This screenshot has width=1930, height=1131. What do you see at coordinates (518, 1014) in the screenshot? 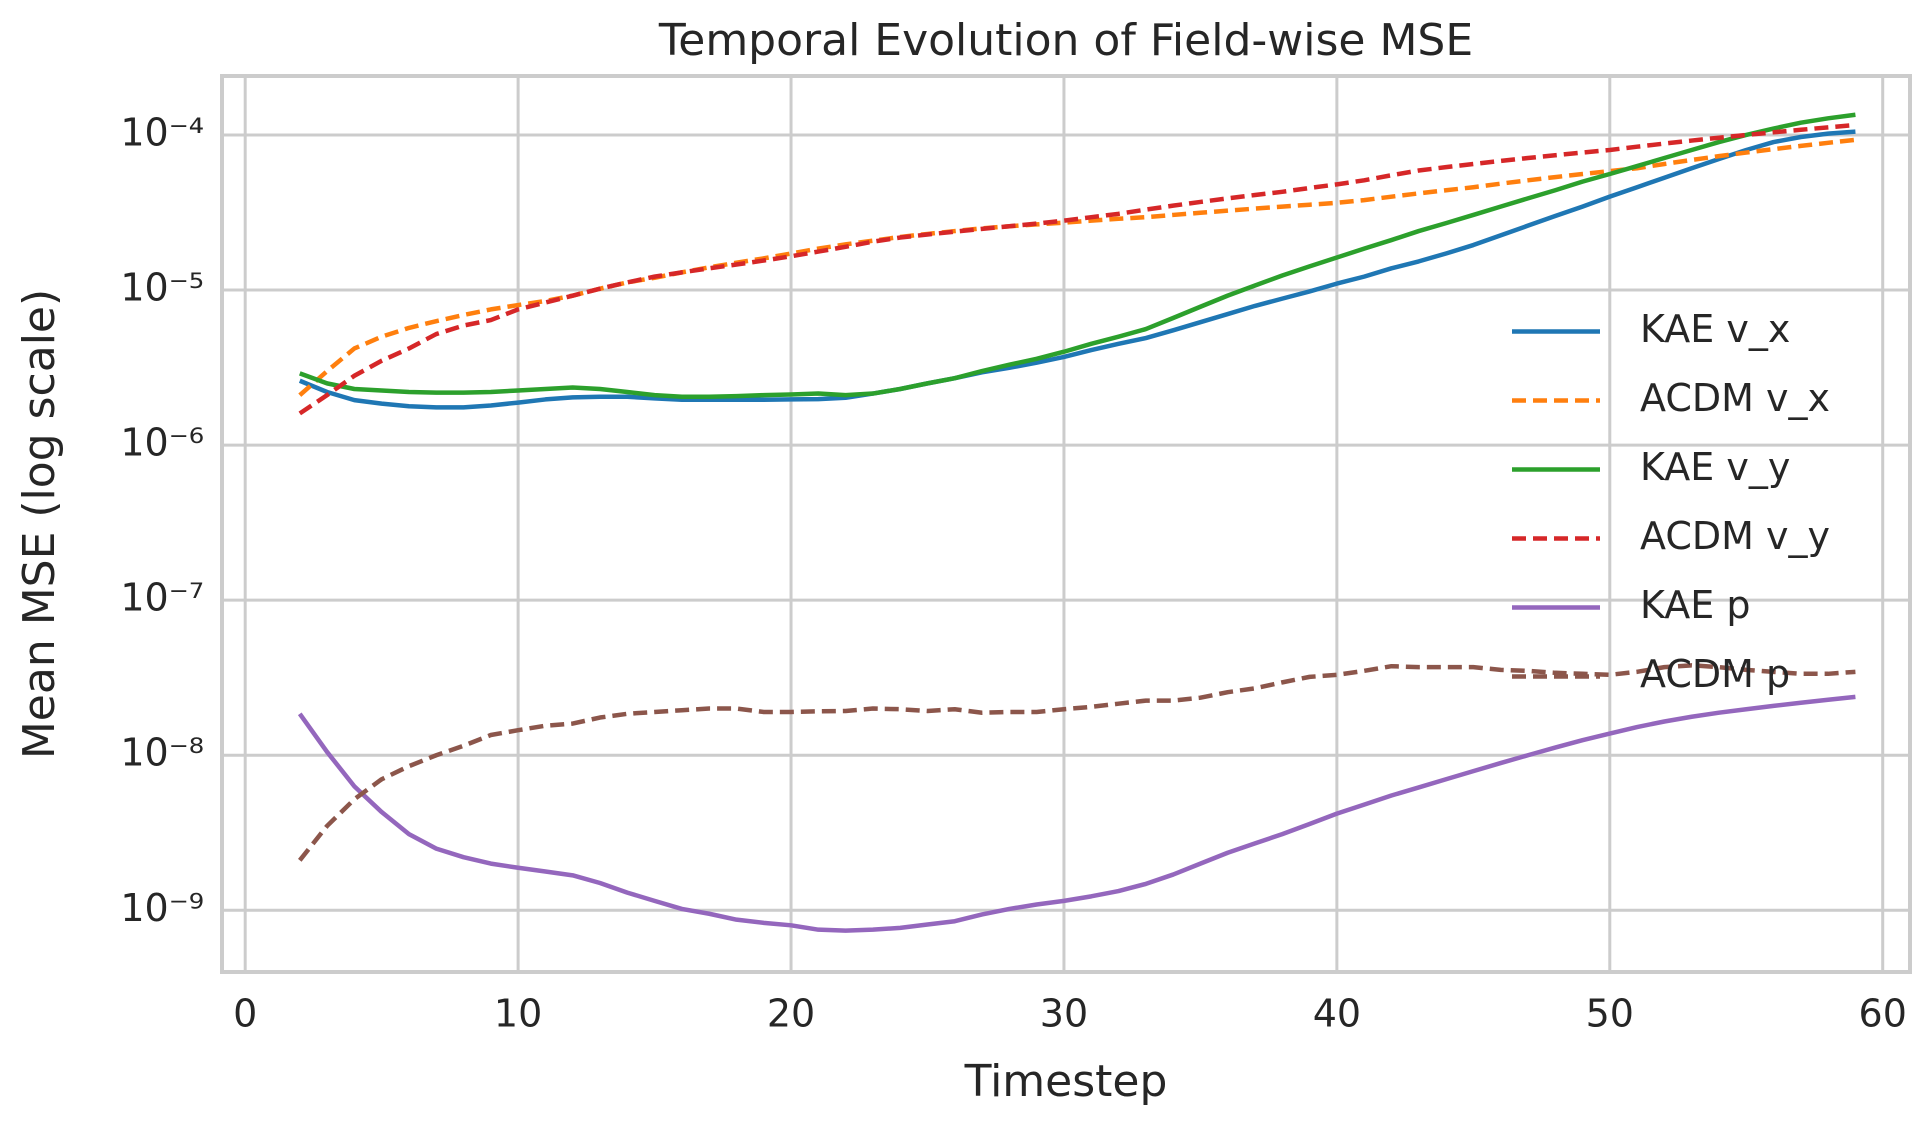
I see `x-tick-label: 10` at bounding box center [518, 1014].